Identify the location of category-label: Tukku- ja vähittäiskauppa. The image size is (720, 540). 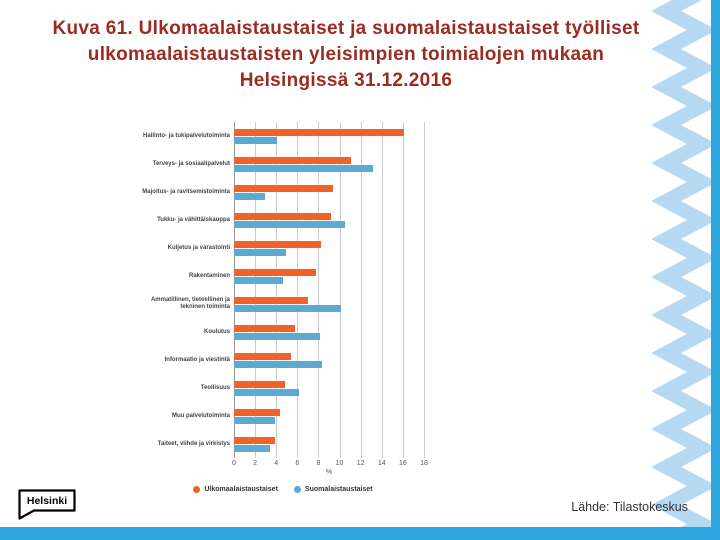
(193, 219).